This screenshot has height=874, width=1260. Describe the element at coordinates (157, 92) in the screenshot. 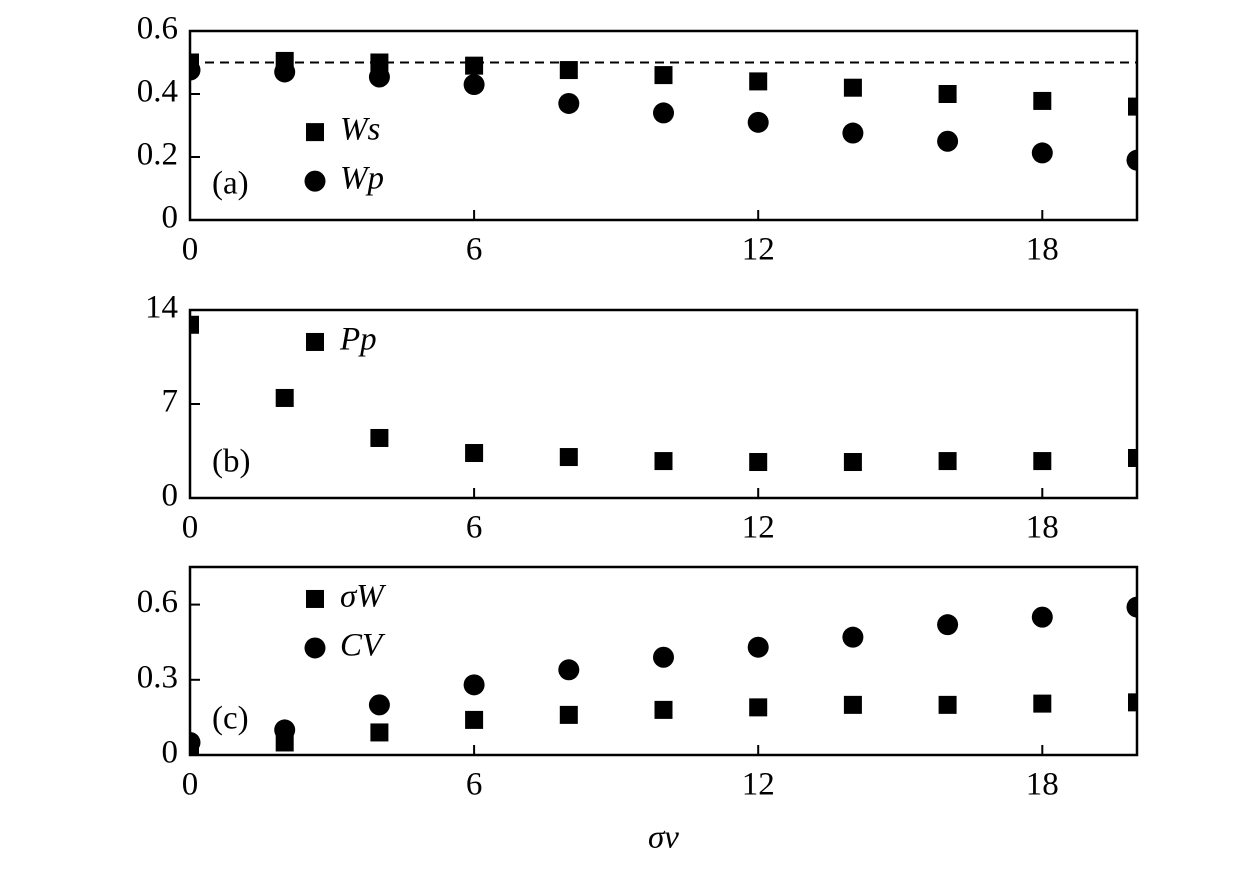

I see `y-tick-label: 0.4` at that location.